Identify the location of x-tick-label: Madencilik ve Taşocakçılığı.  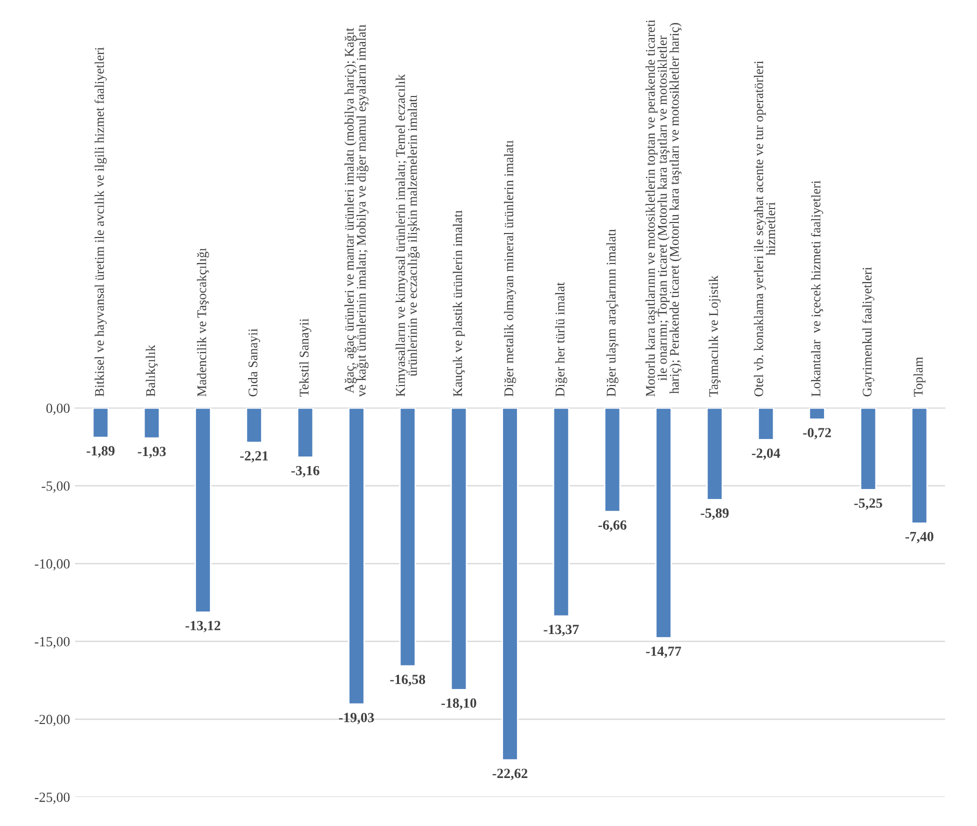
(202, 322).